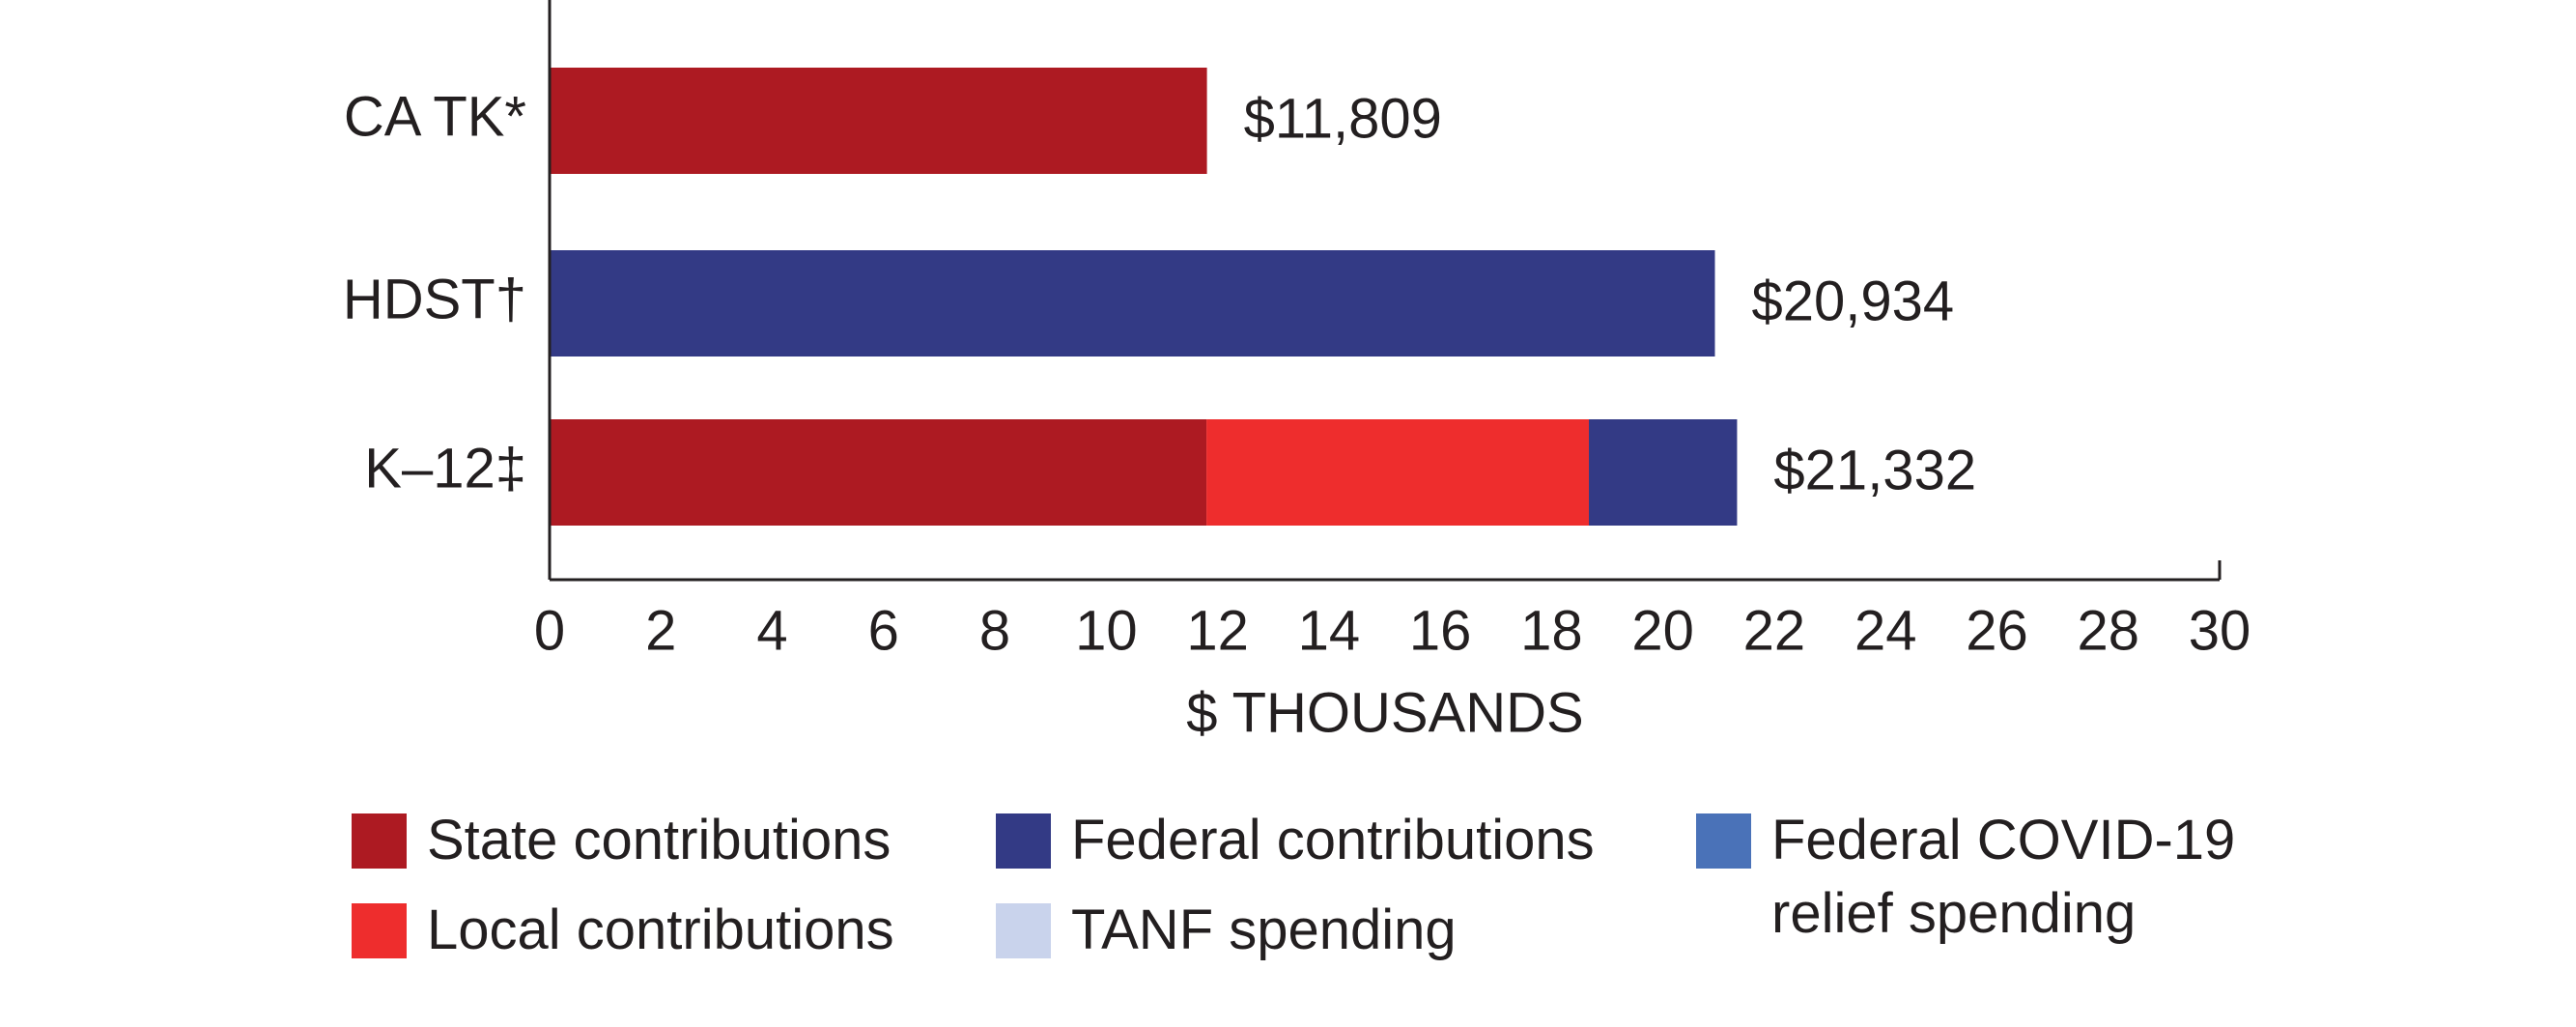  What do you see at coordinates (1874, 470) in the screenshot?
I see `value-label: $21,332` at bounding box center [1874, 470].